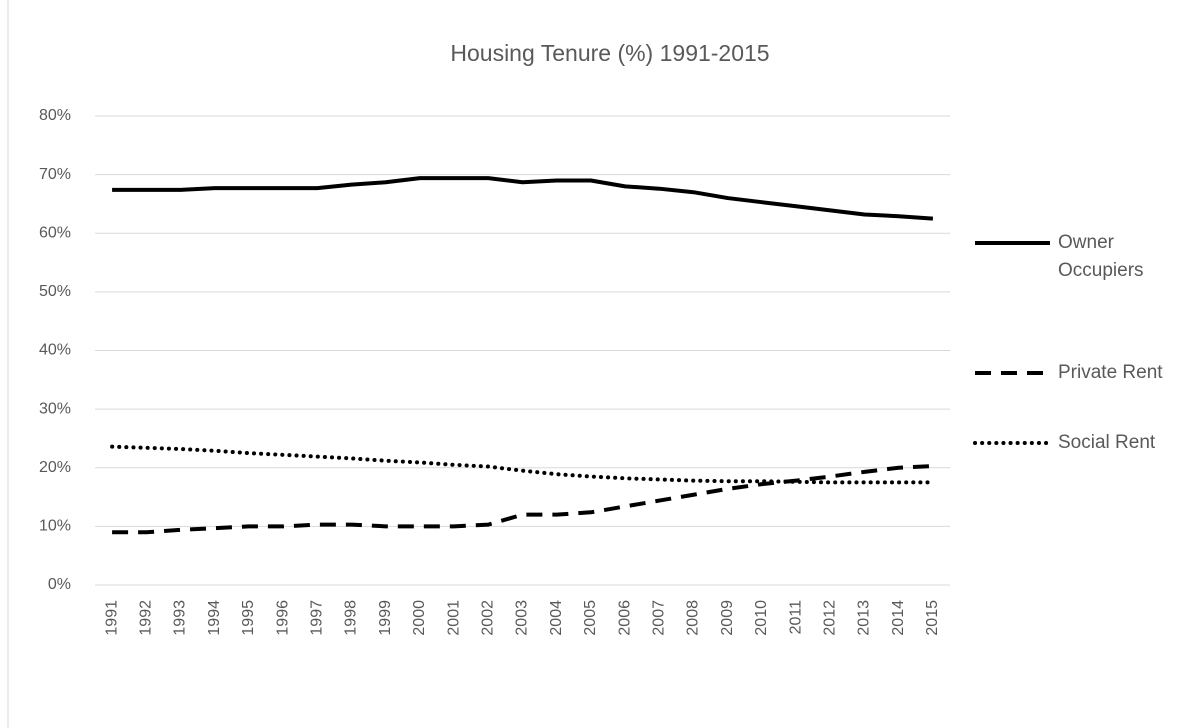 The image size is (1196, 728). I want to click on x-tick-label: 2014, so click(898, 618).